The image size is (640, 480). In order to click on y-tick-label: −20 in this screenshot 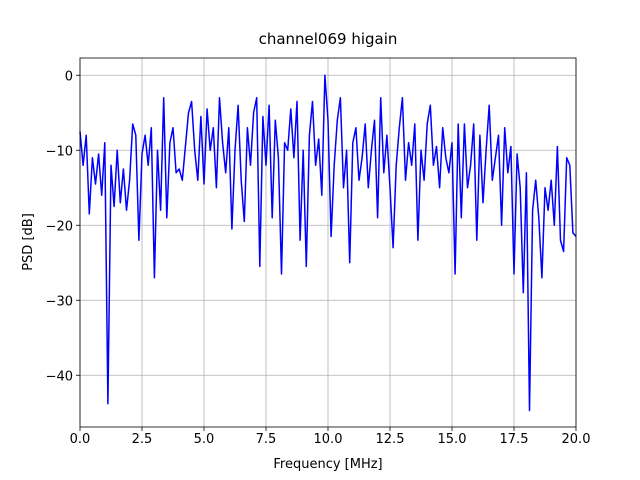, I will do `click(59, 226)`.